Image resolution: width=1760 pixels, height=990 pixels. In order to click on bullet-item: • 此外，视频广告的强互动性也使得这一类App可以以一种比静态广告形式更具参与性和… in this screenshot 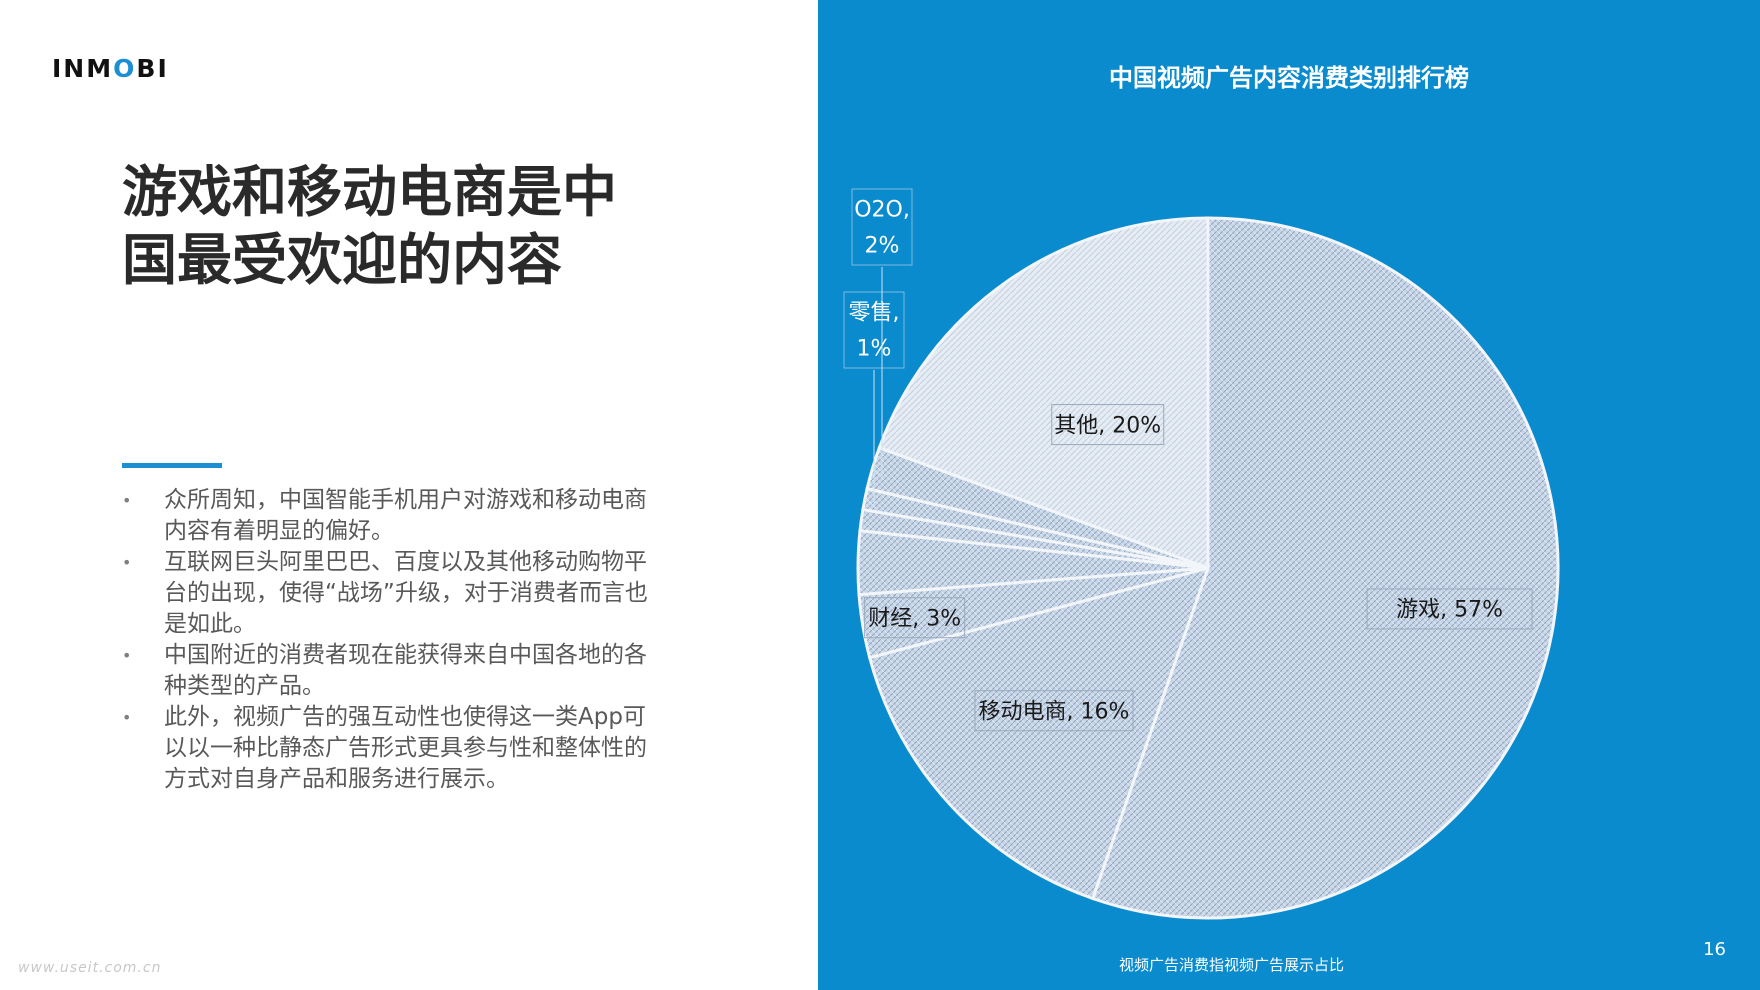, I will do `click(392, 748)`.